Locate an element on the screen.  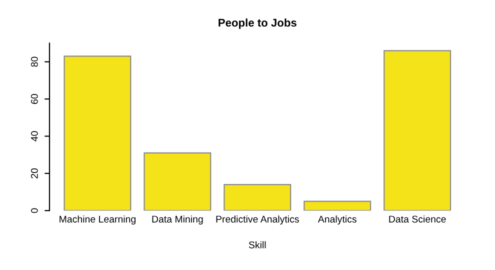
x-tick-label: Predictive Analytics is located at coordinates (257, 220).